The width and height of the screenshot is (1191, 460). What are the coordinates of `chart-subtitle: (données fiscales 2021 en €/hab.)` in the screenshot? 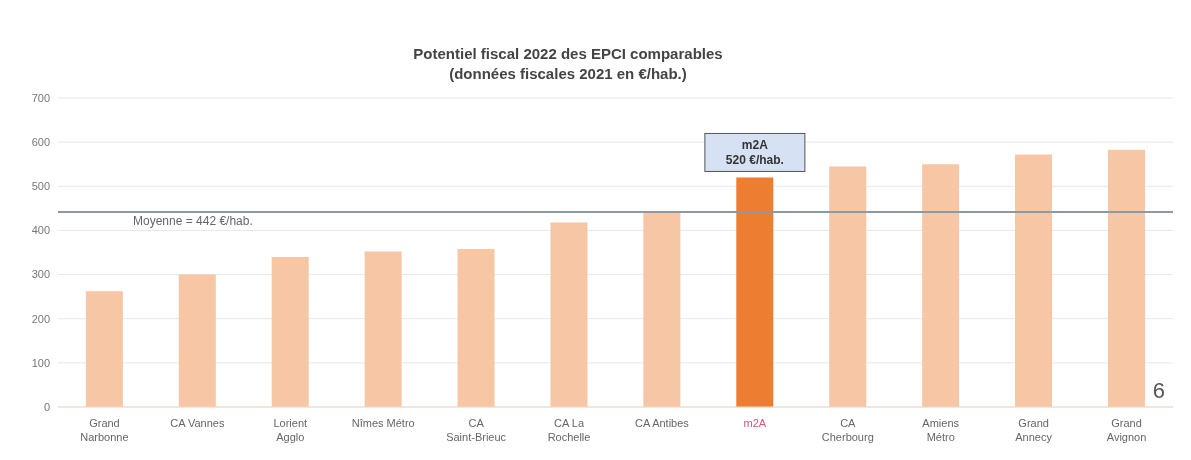 It's located at (568, 74).